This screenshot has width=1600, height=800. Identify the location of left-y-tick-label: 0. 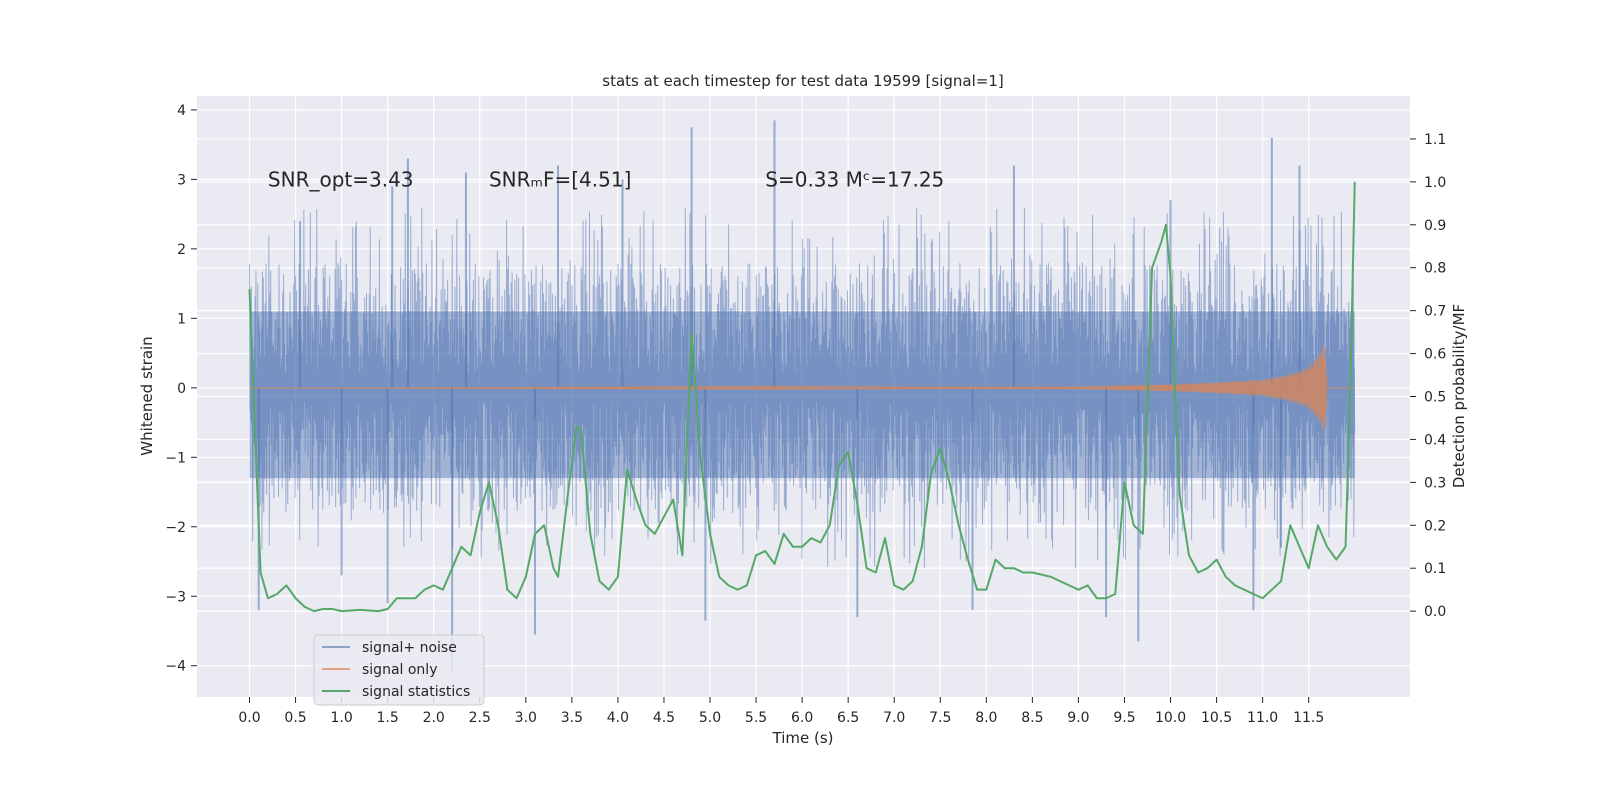
(181, 389).